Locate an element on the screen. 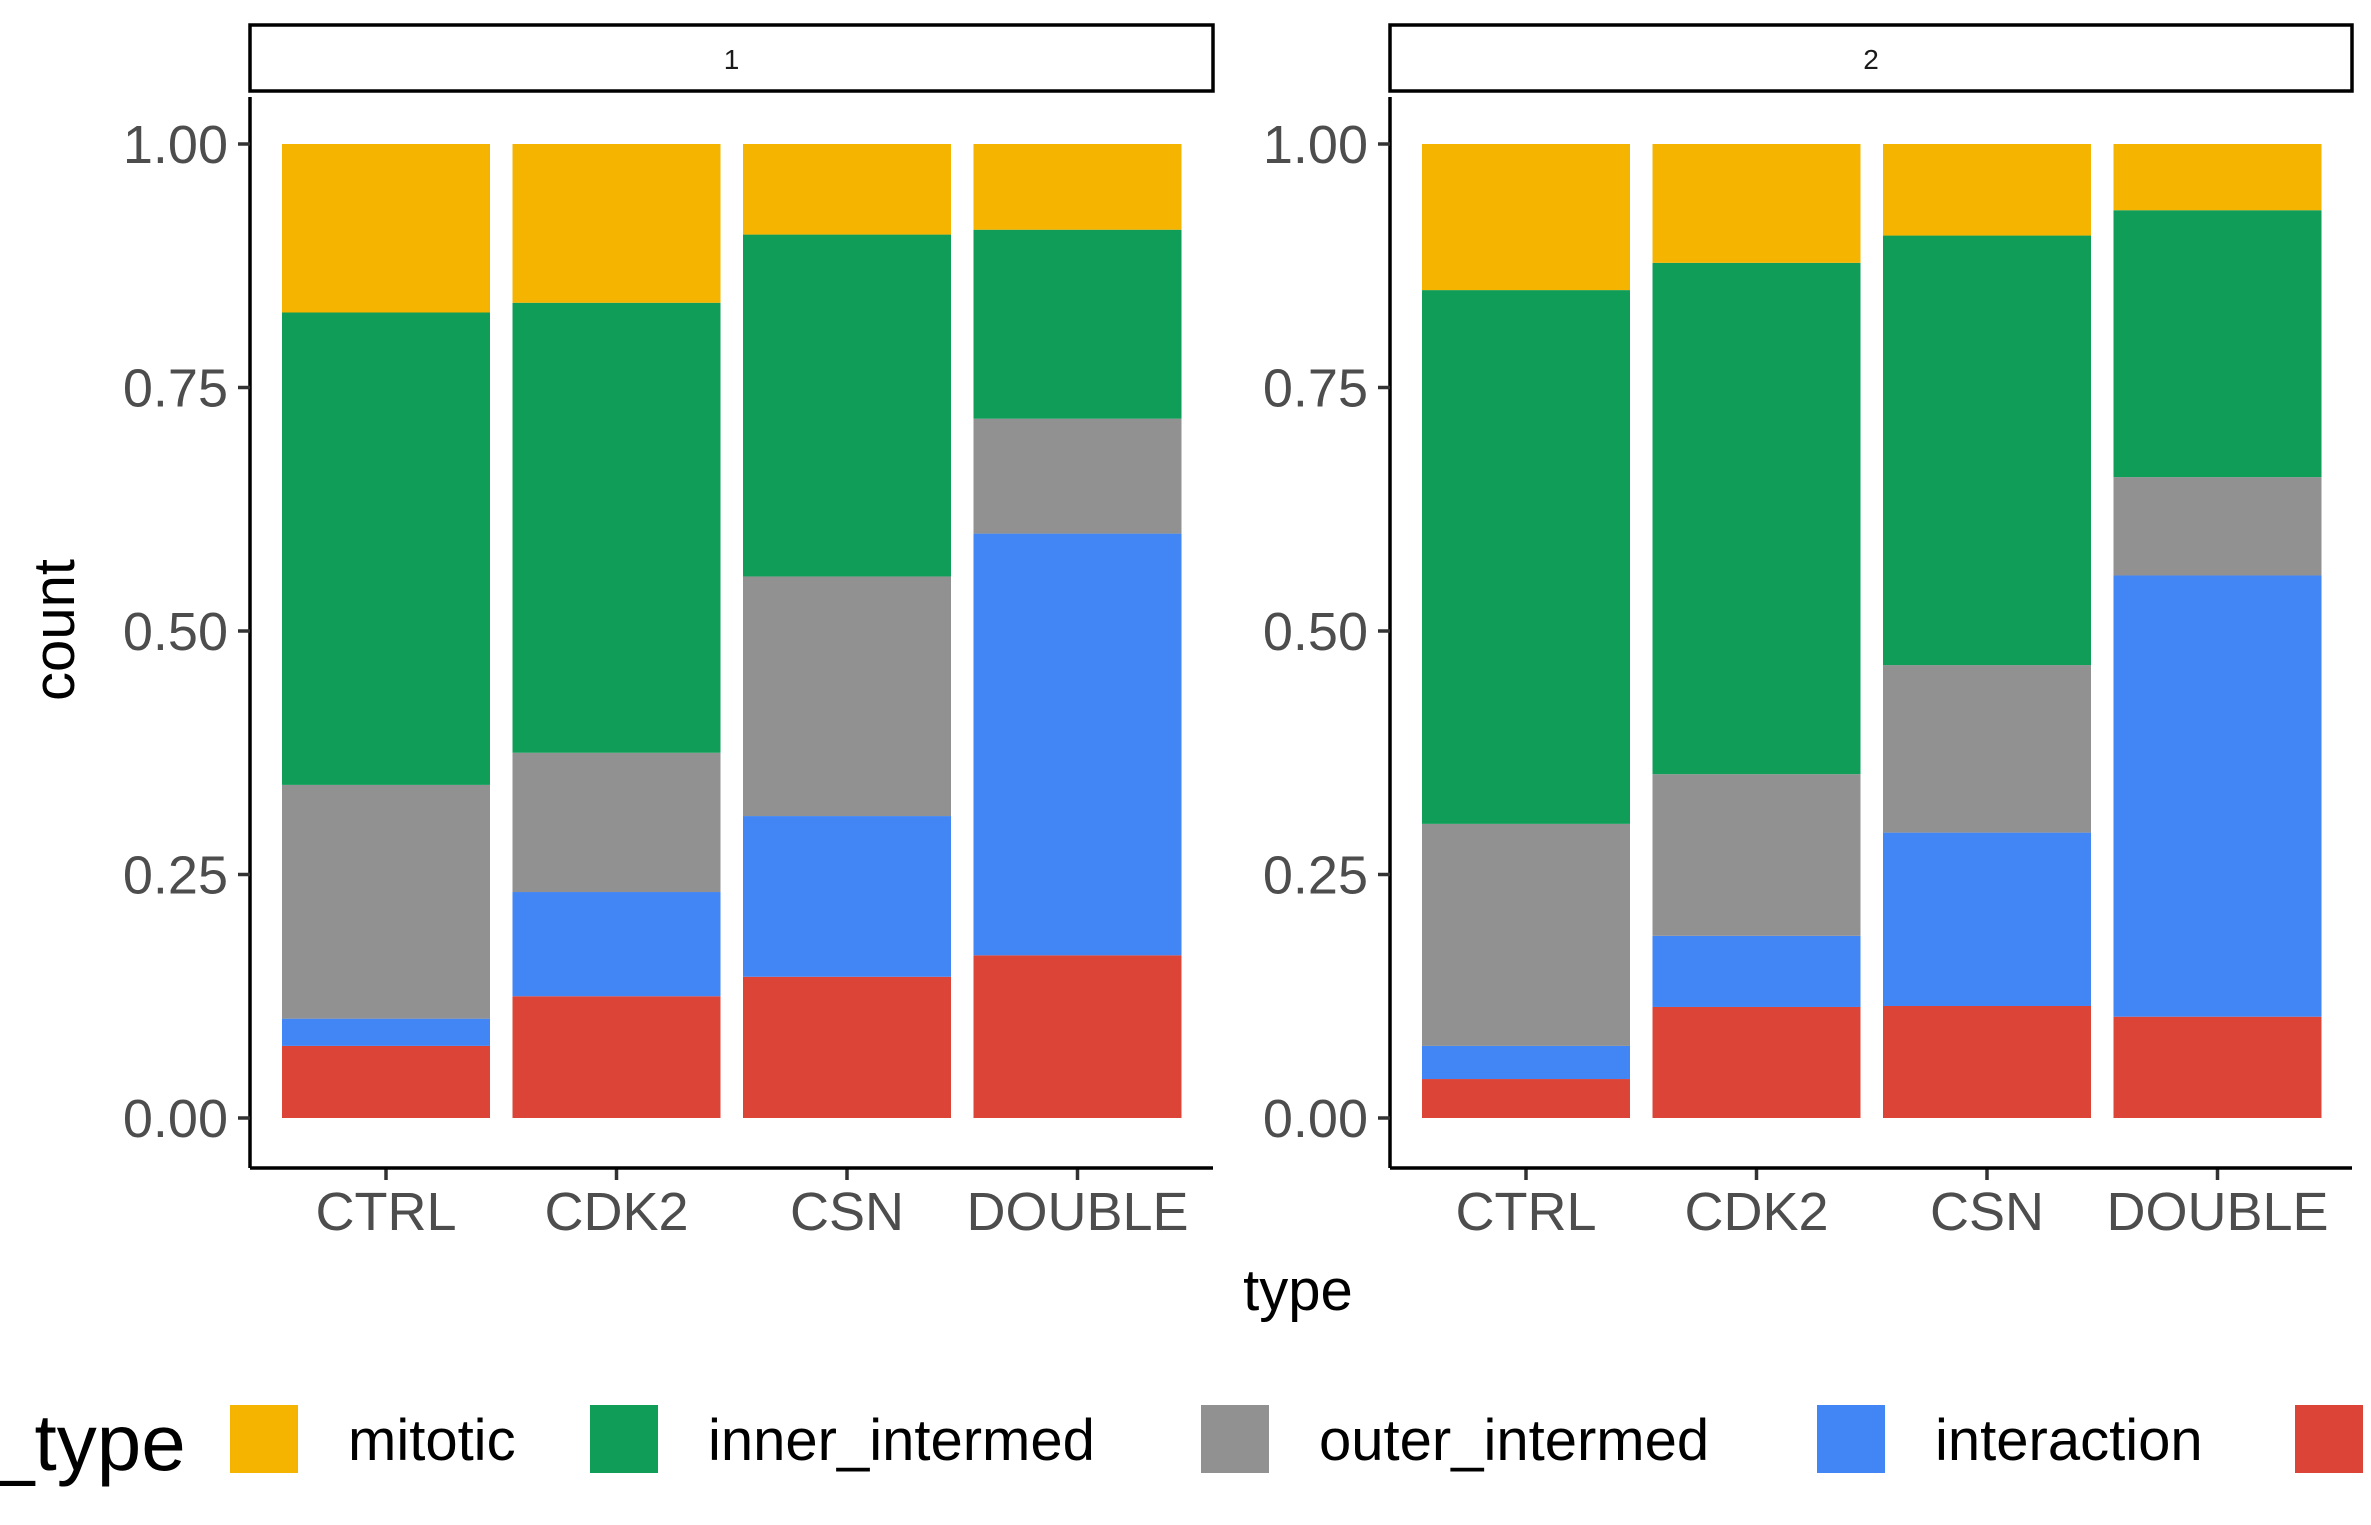 This screenshot has width=2371, height=1525. legend-title: _type is located at coordinates (93, 1442).